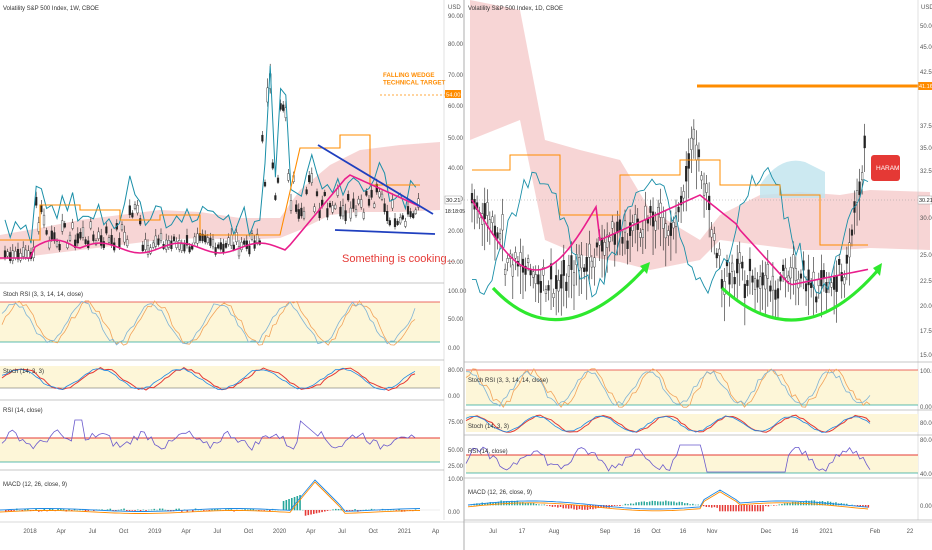  Describe the element at coordinates (455, 212) in the screenshot. I see `left-countdown-label: 18:18:05` at that location.